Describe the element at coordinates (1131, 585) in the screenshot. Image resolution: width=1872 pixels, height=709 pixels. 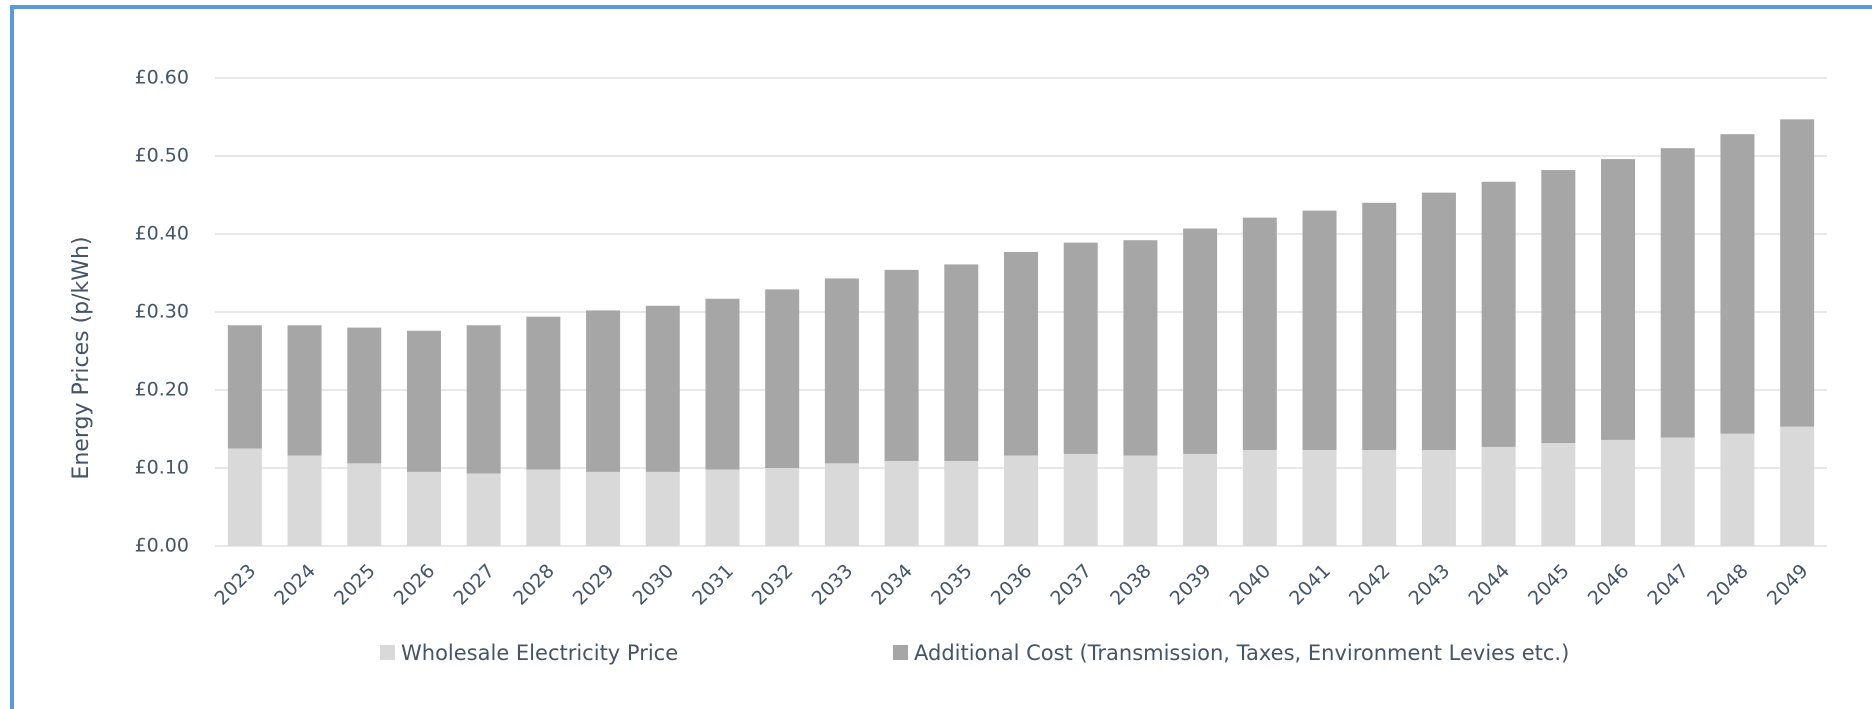
I see `x-tick-label: 2038` at that location.